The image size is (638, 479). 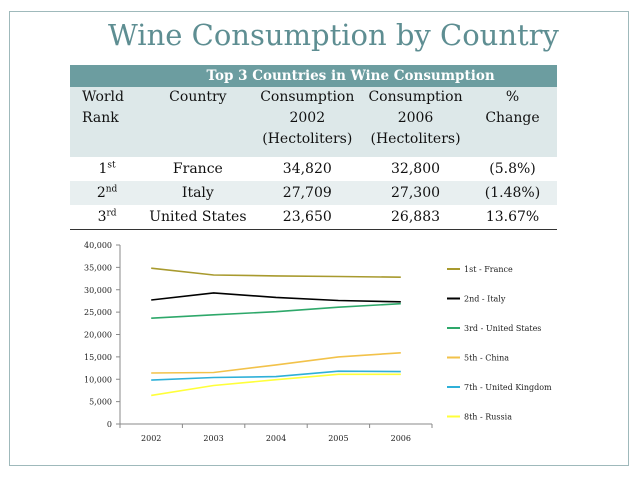 What do you see at coordinates (98, 379) in the screenshot?
I see `y-tick-label: 10,000` at bounding box center [98, 379].